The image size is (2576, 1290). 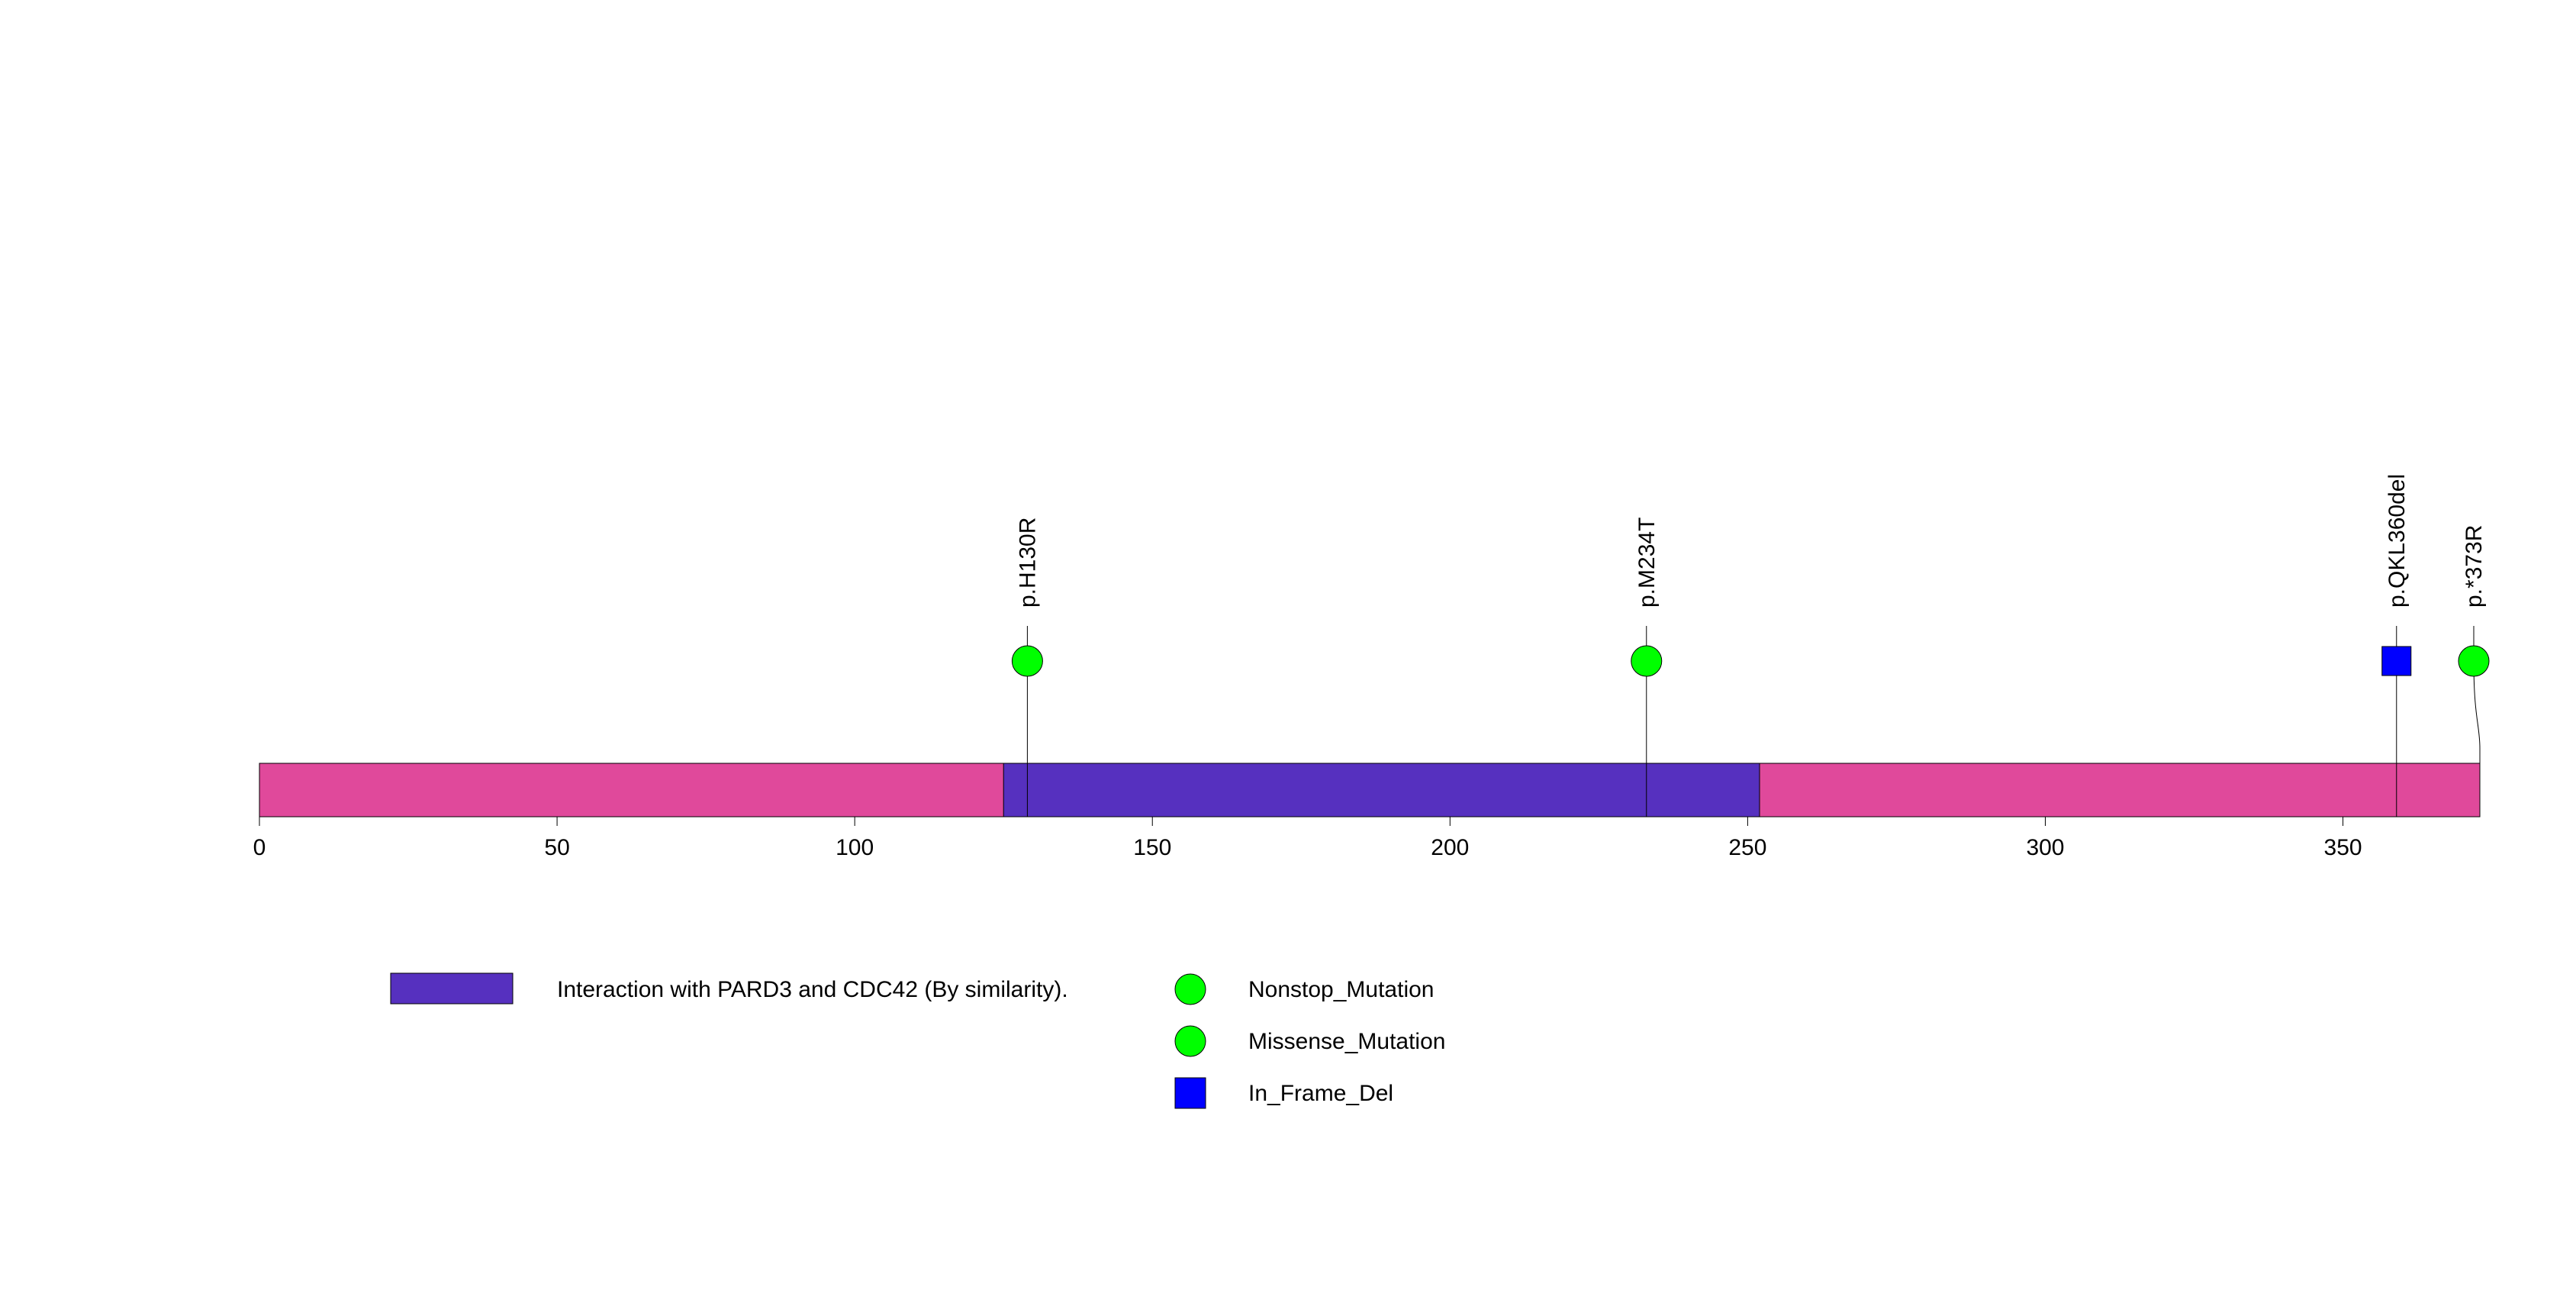 I want to click on x-tick-label: 0, so click(x=259, y=847).